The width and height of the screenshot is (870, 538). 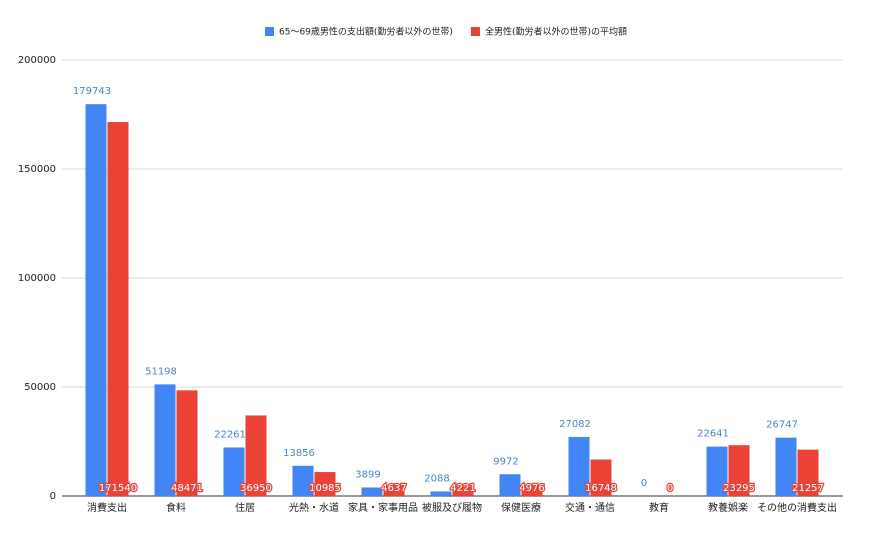 I want to click on legend-label: 65〜69歳男性の支出額(勤労者以外の世帯), so click(x=366, y=32).